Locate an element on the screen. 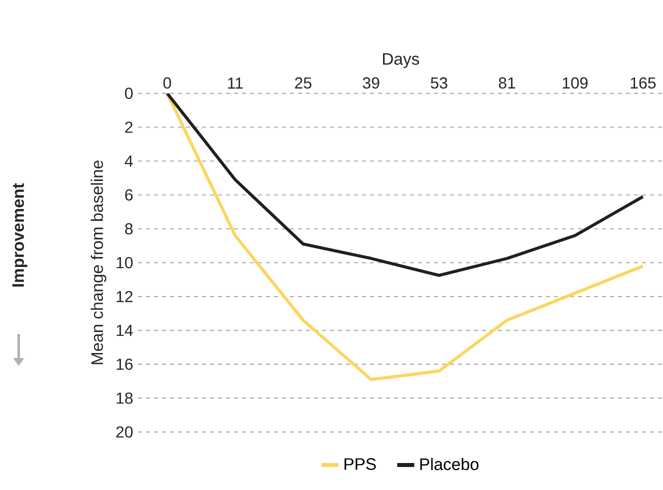 The width and height of the screenshot is (663, 490). x-tick-label: 39 is located at coordinates (371, 83).